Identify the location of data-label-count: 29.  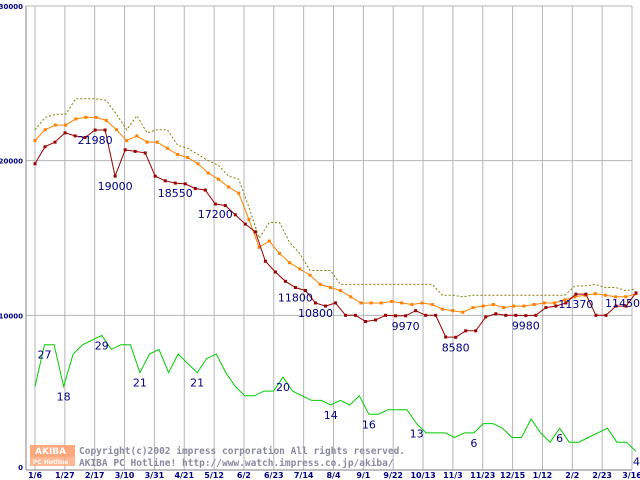
(102, 345).